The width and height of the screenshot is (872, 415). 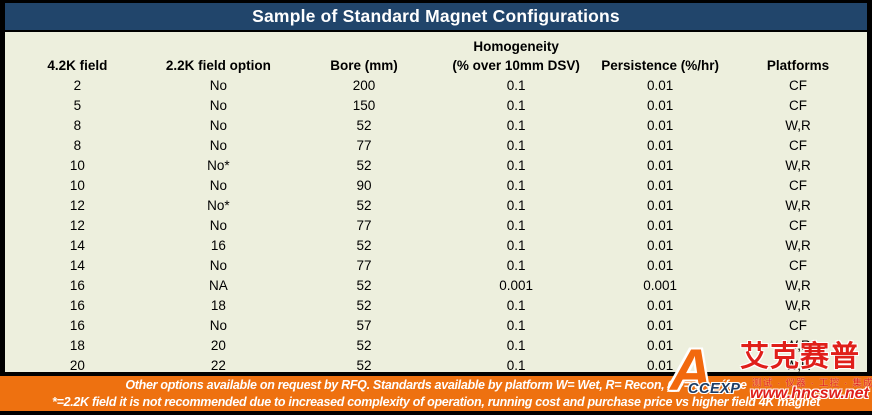 What do you see at coordinates (436, 125) in the screenshot?
I see `table-row: 8 No 52 0.1 0.01 W,R` at bounding box center [436, 125].